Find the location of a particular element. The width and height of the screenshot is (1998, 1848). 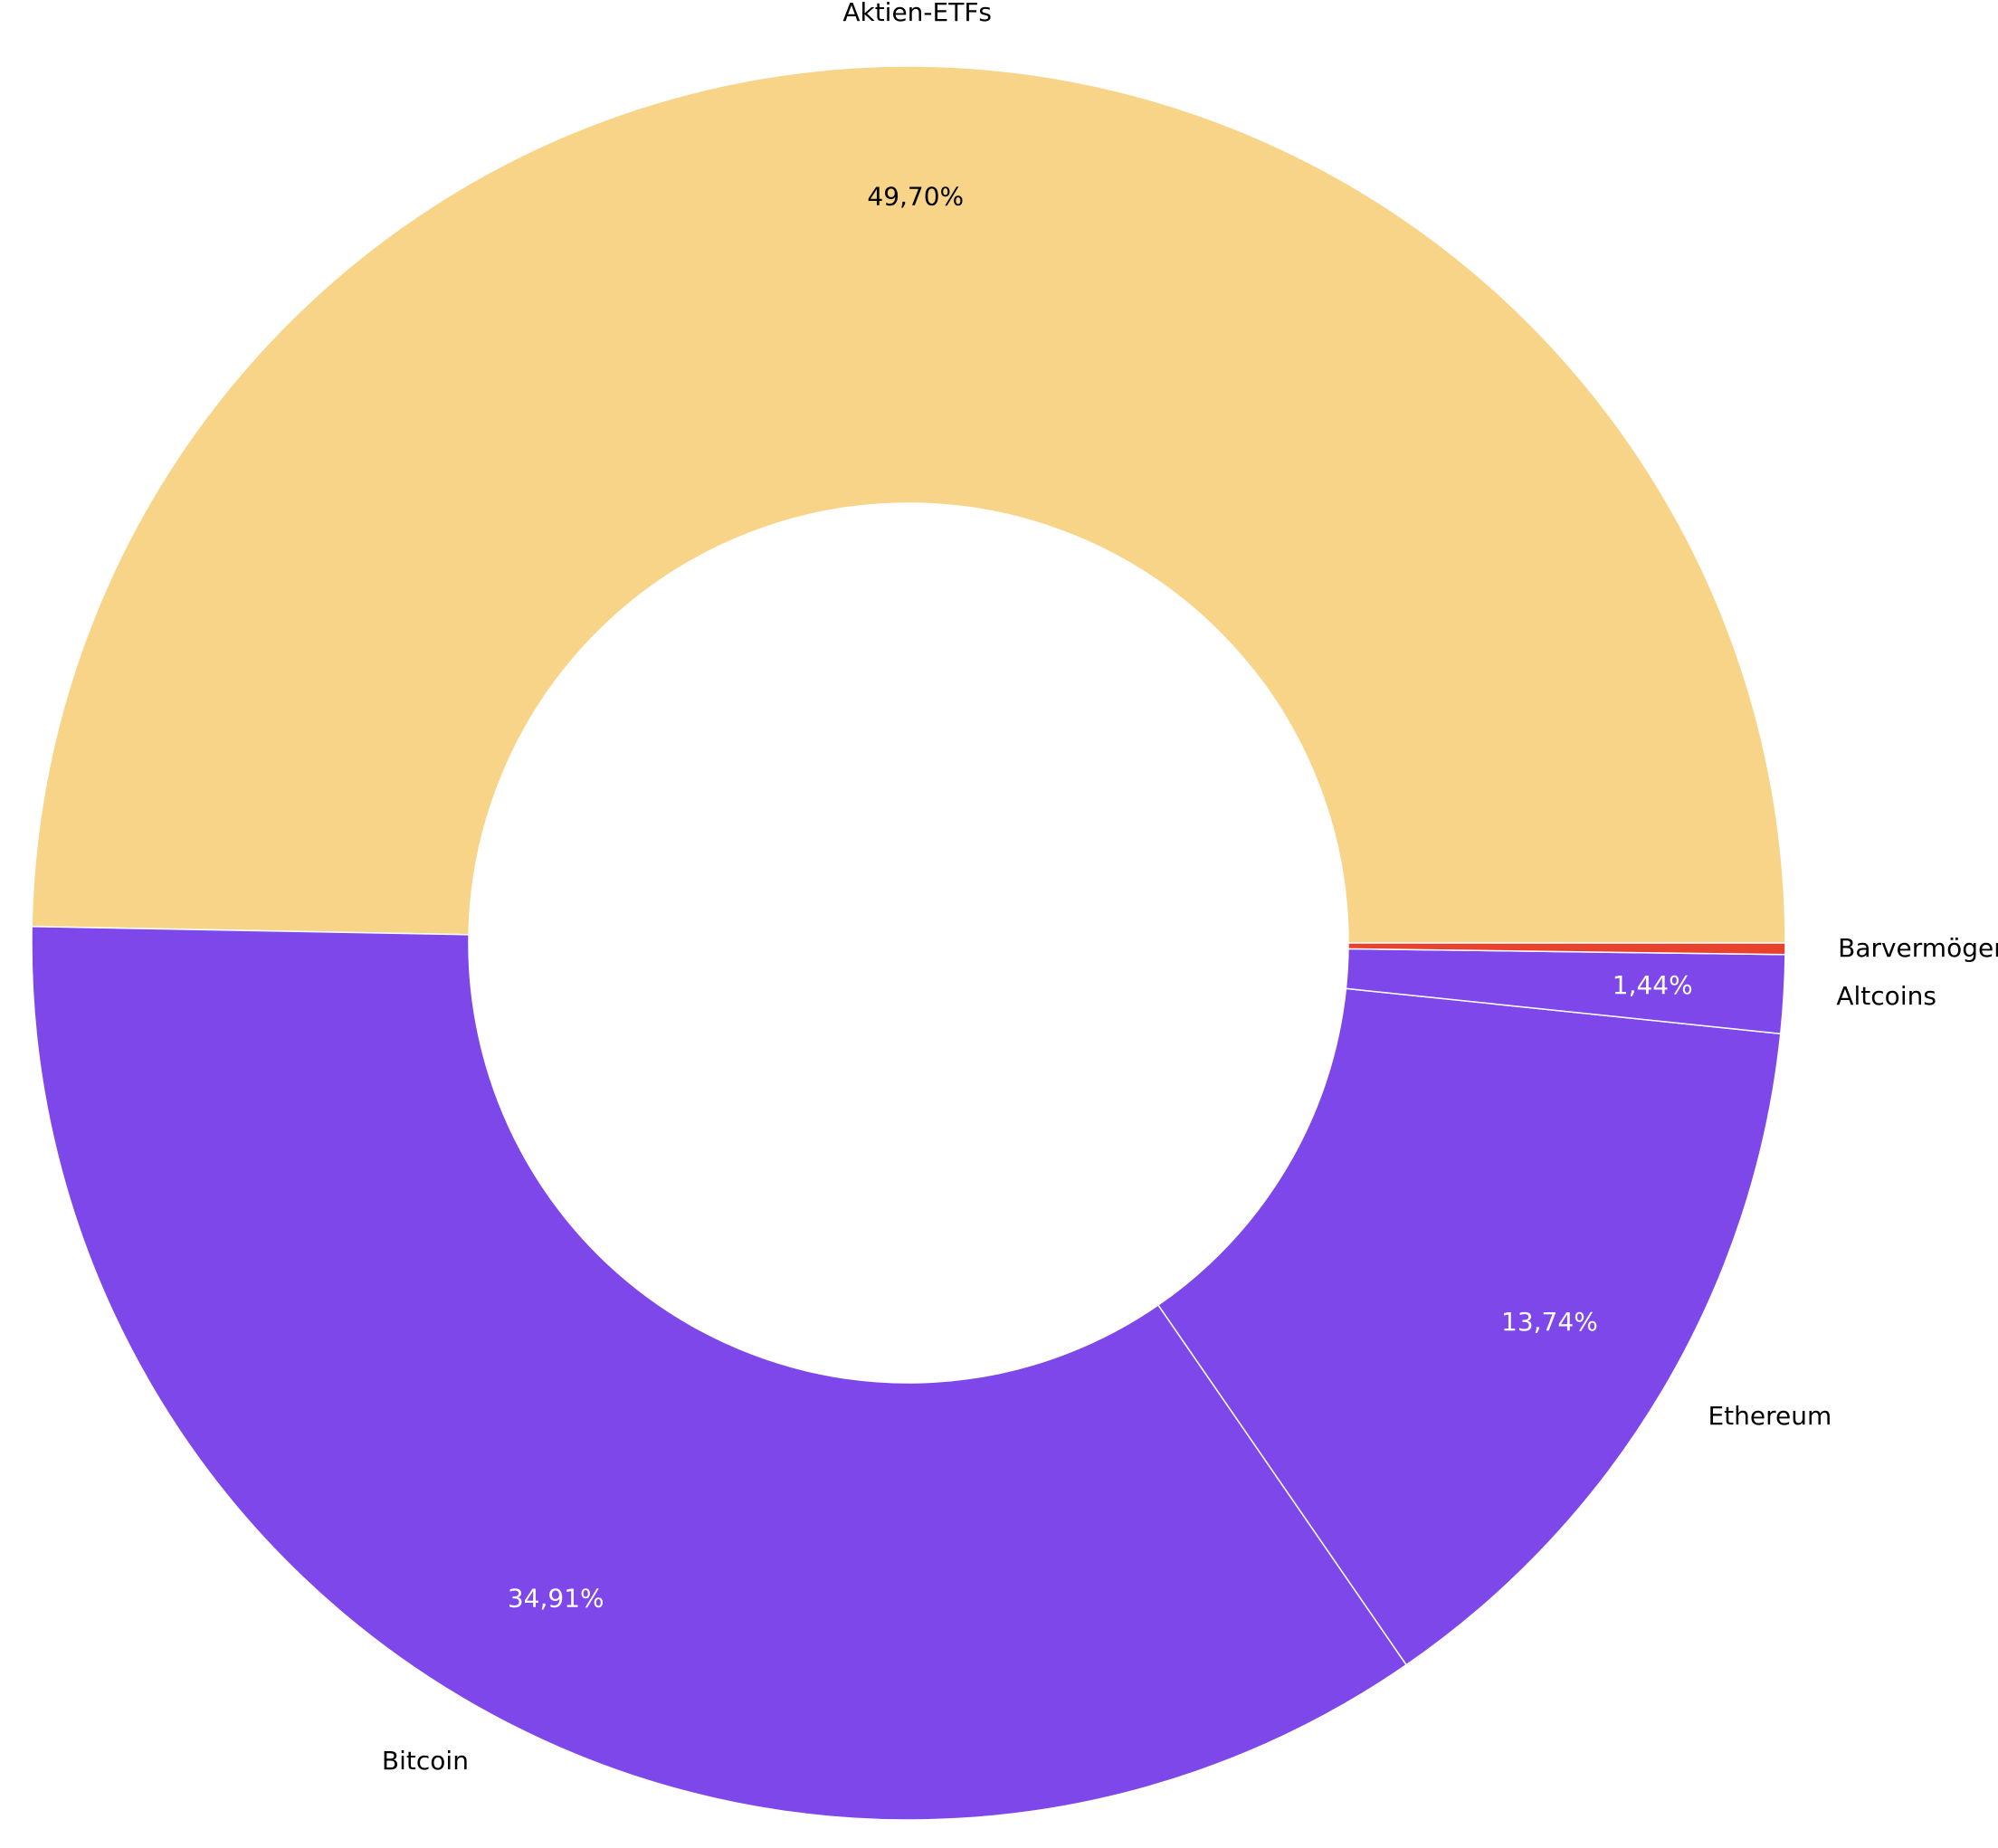

category-label: Barvermögen is located at coordinates (1918, 948).